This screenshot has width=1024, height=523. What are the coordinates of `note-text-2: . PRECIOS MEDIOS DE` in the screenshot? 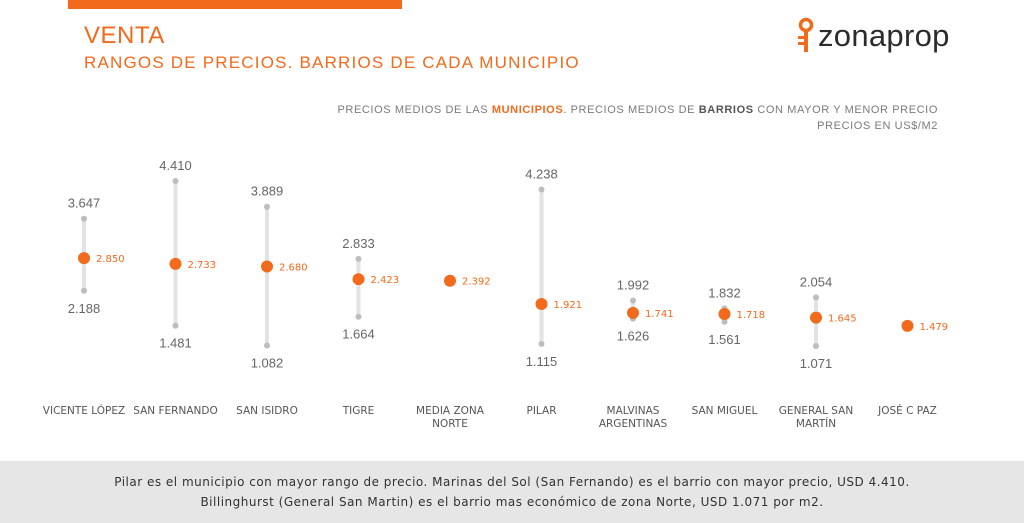 It's located at (631, 110).